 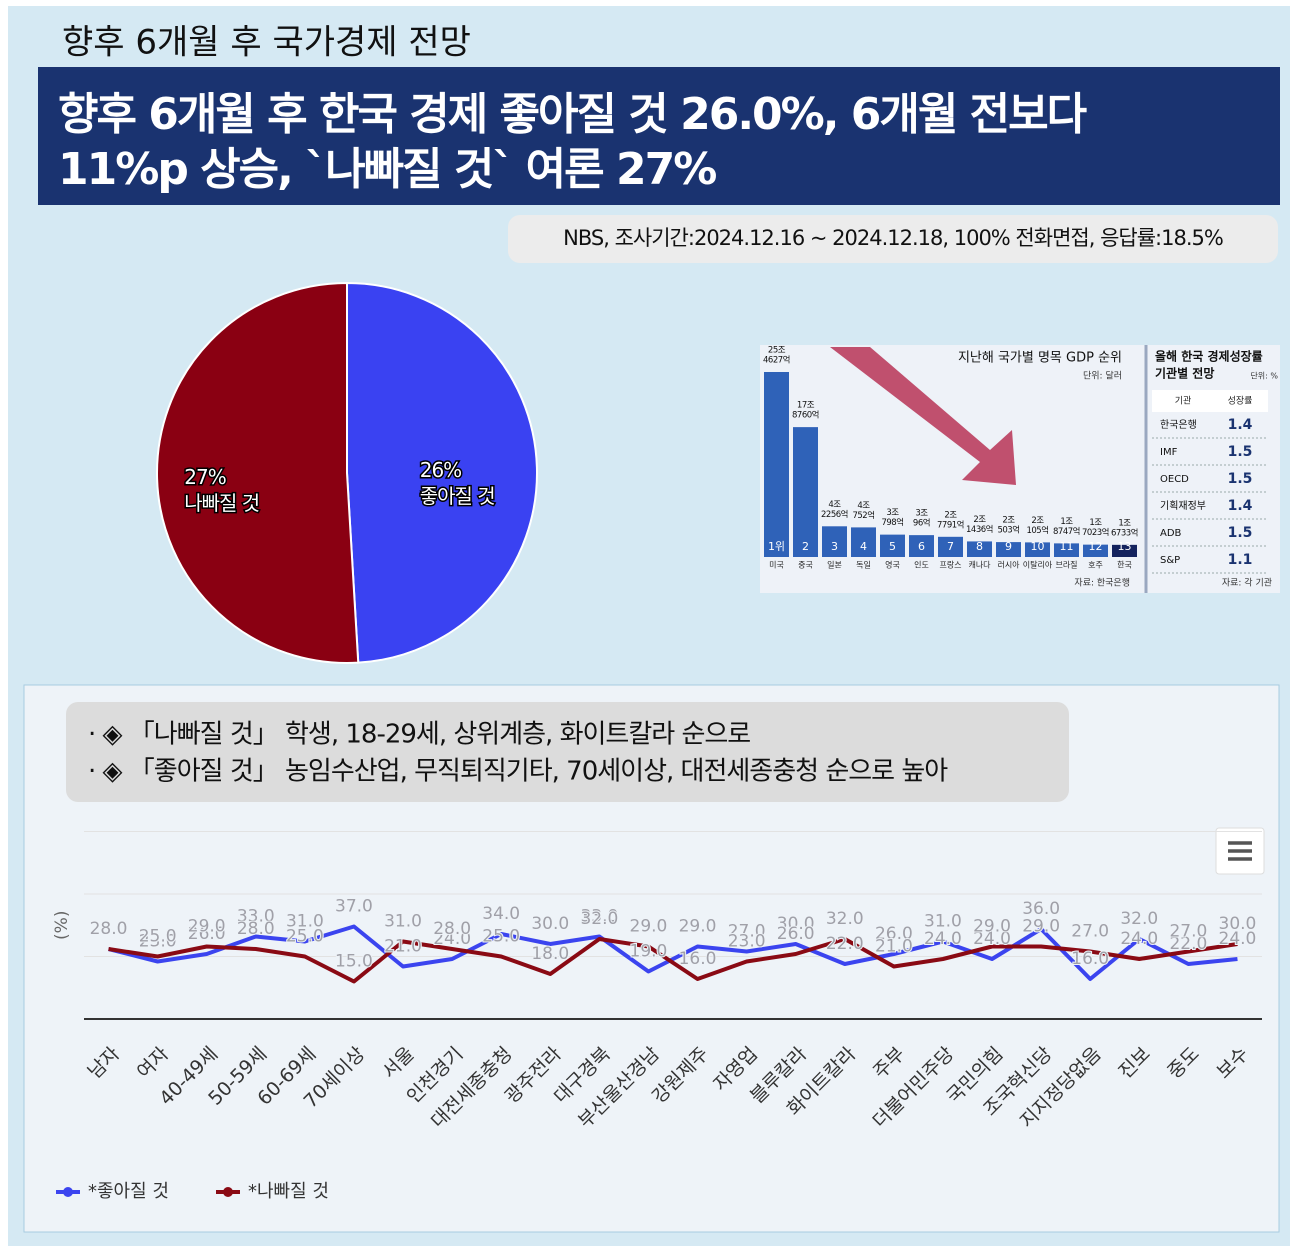 I want to click on pie-value-label: 27%, so click(x=204, y=477).